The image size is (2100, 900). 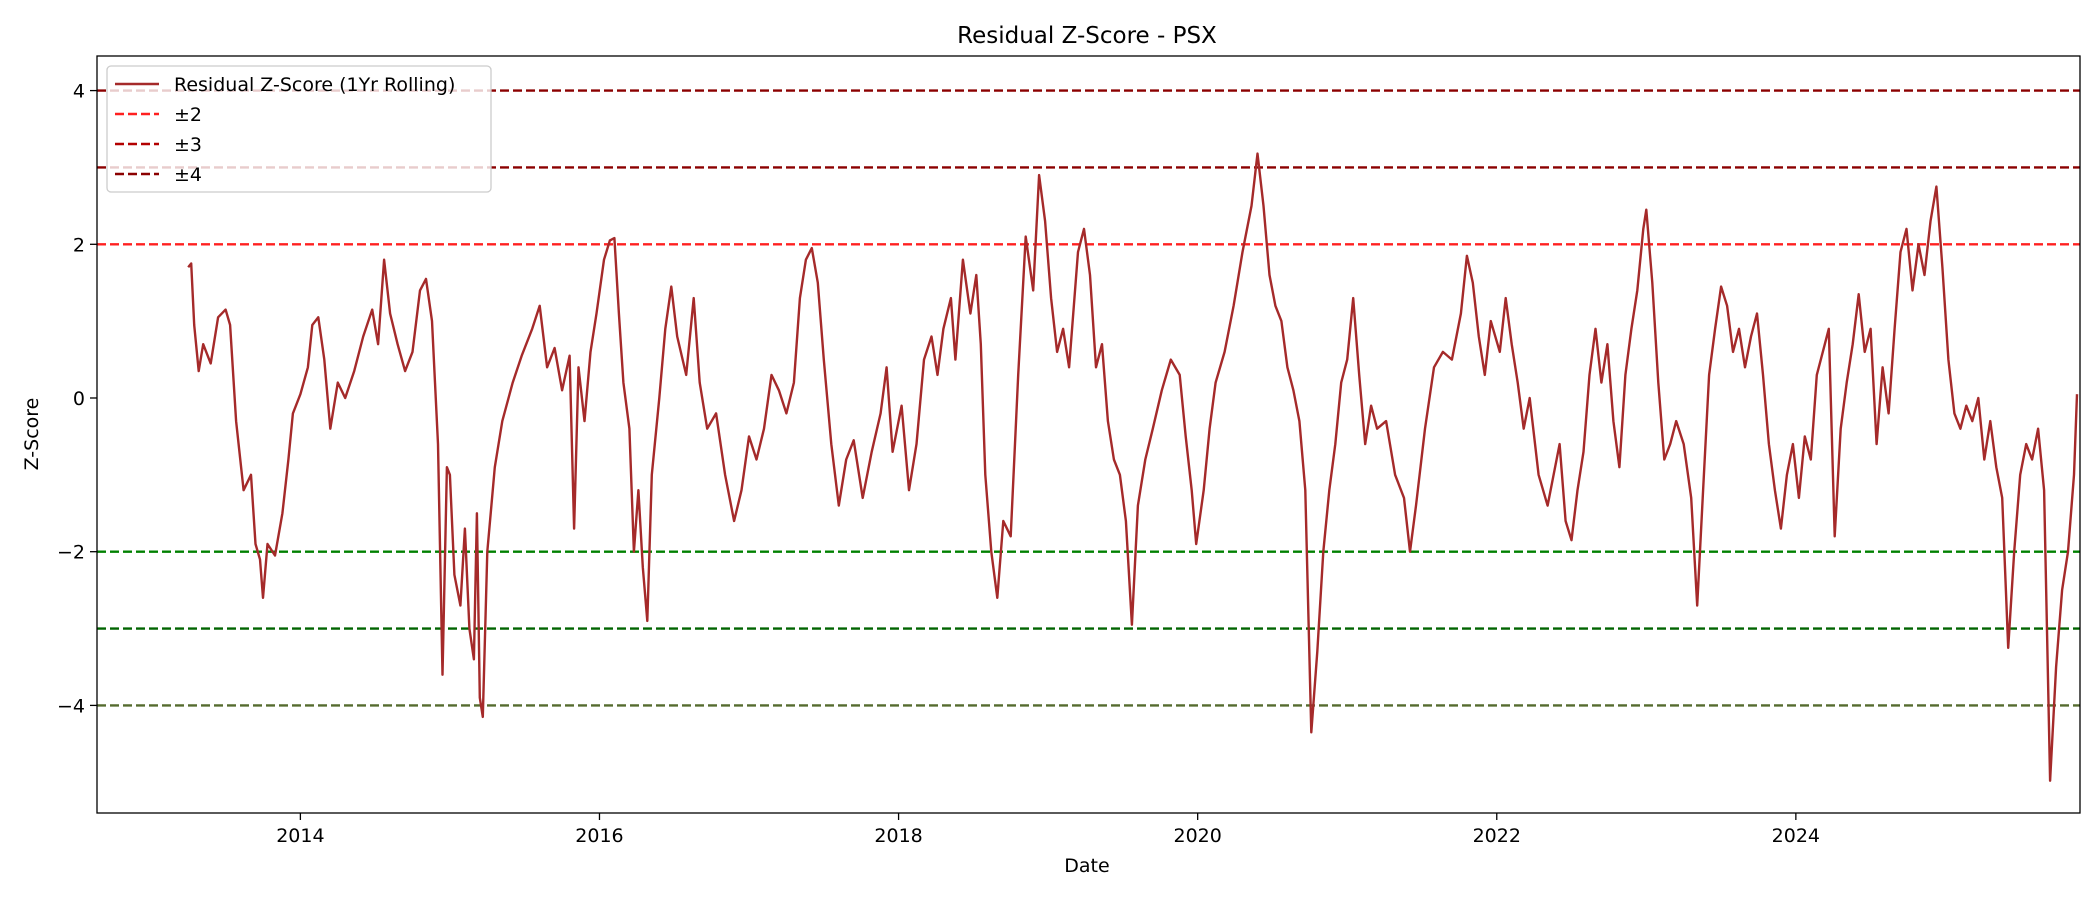 I want to click on x-tick-label: 2016, so click(x=599, y=836).